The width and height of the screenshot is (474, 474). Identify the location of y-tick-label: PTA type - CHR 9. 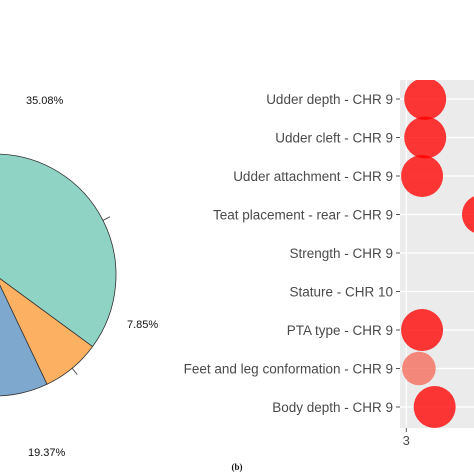
(340, 330).